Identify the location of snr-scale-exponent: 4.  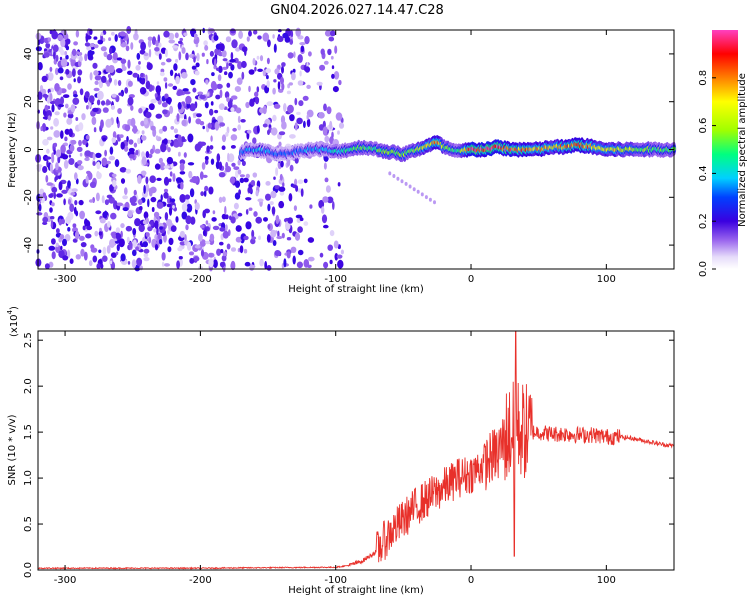
(10, 311).